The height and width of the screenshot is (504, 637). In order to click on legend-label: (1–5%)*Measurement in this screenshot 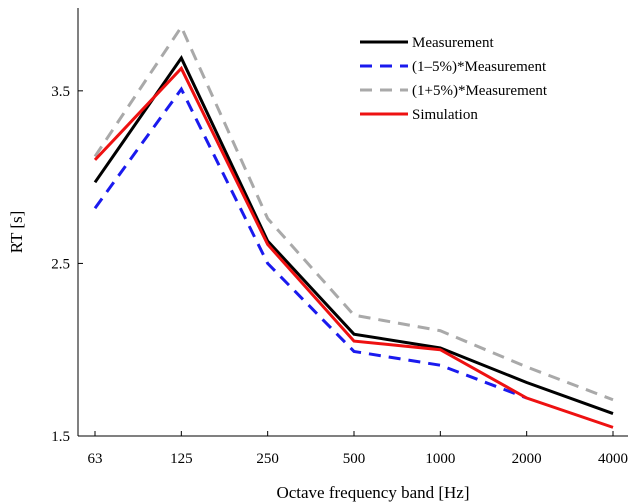, I will do `click(479, 67)`.